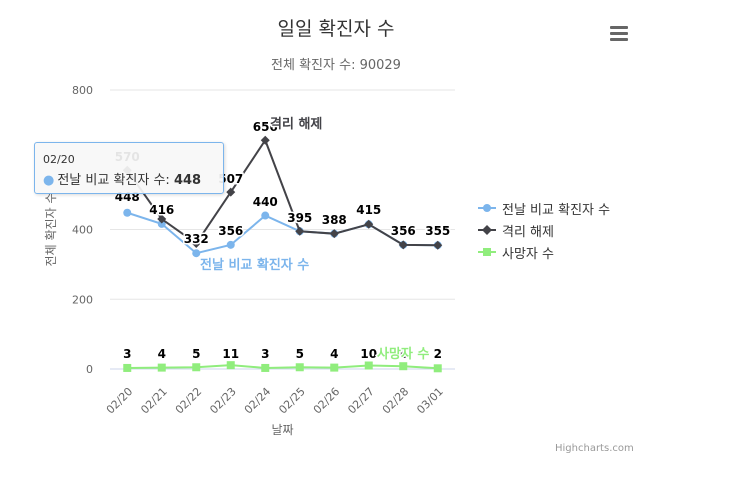 The height and width of the screenshot is (485, 743). What do you see at coordinates (368, 354) in the screenshot?
I see `data-label-deaths: 10` at bounding box center [368, 354].